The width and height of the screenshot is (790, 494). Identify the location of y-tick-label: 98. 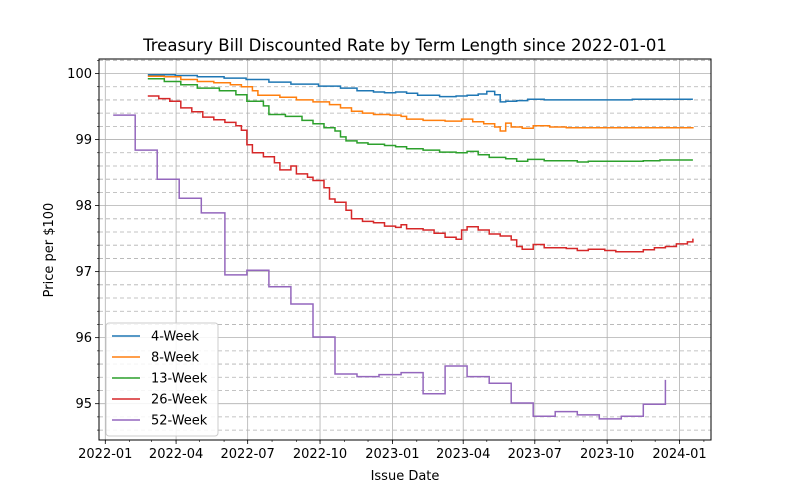
(83, 206).